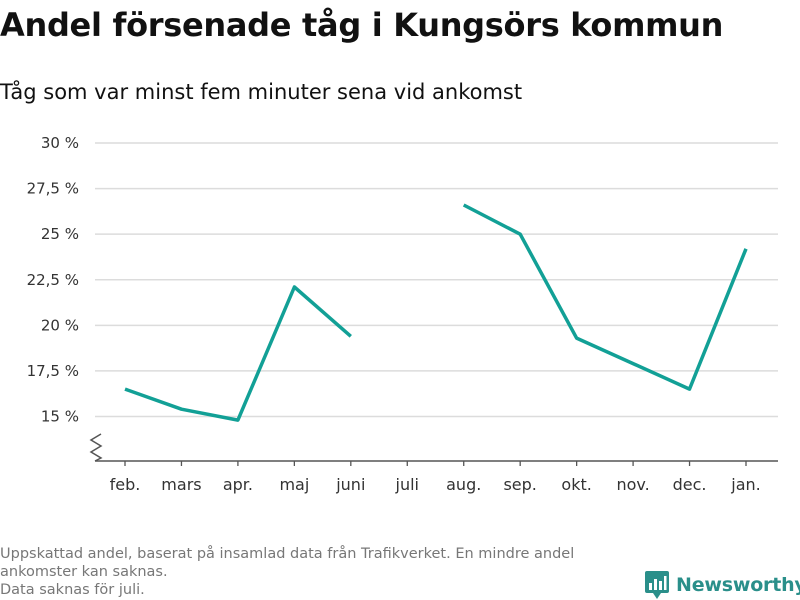  What do you see at coordinates (519, 484) in the screenshot?
I see `x-tick-label: sep.` at bounding box center [519, 484].